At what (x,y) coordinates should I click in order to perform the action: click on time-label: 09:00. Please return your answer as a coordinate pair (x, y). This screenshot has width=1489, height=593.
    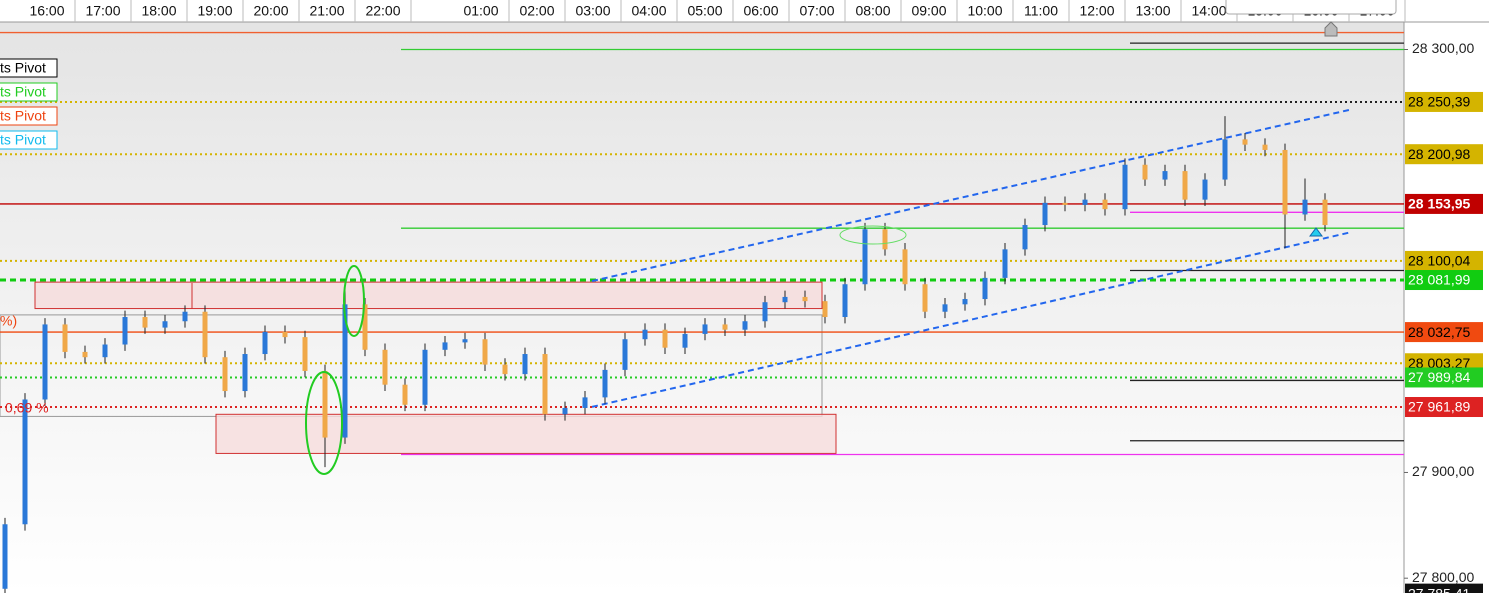
    Looking at the image, I should click on (928, 11).